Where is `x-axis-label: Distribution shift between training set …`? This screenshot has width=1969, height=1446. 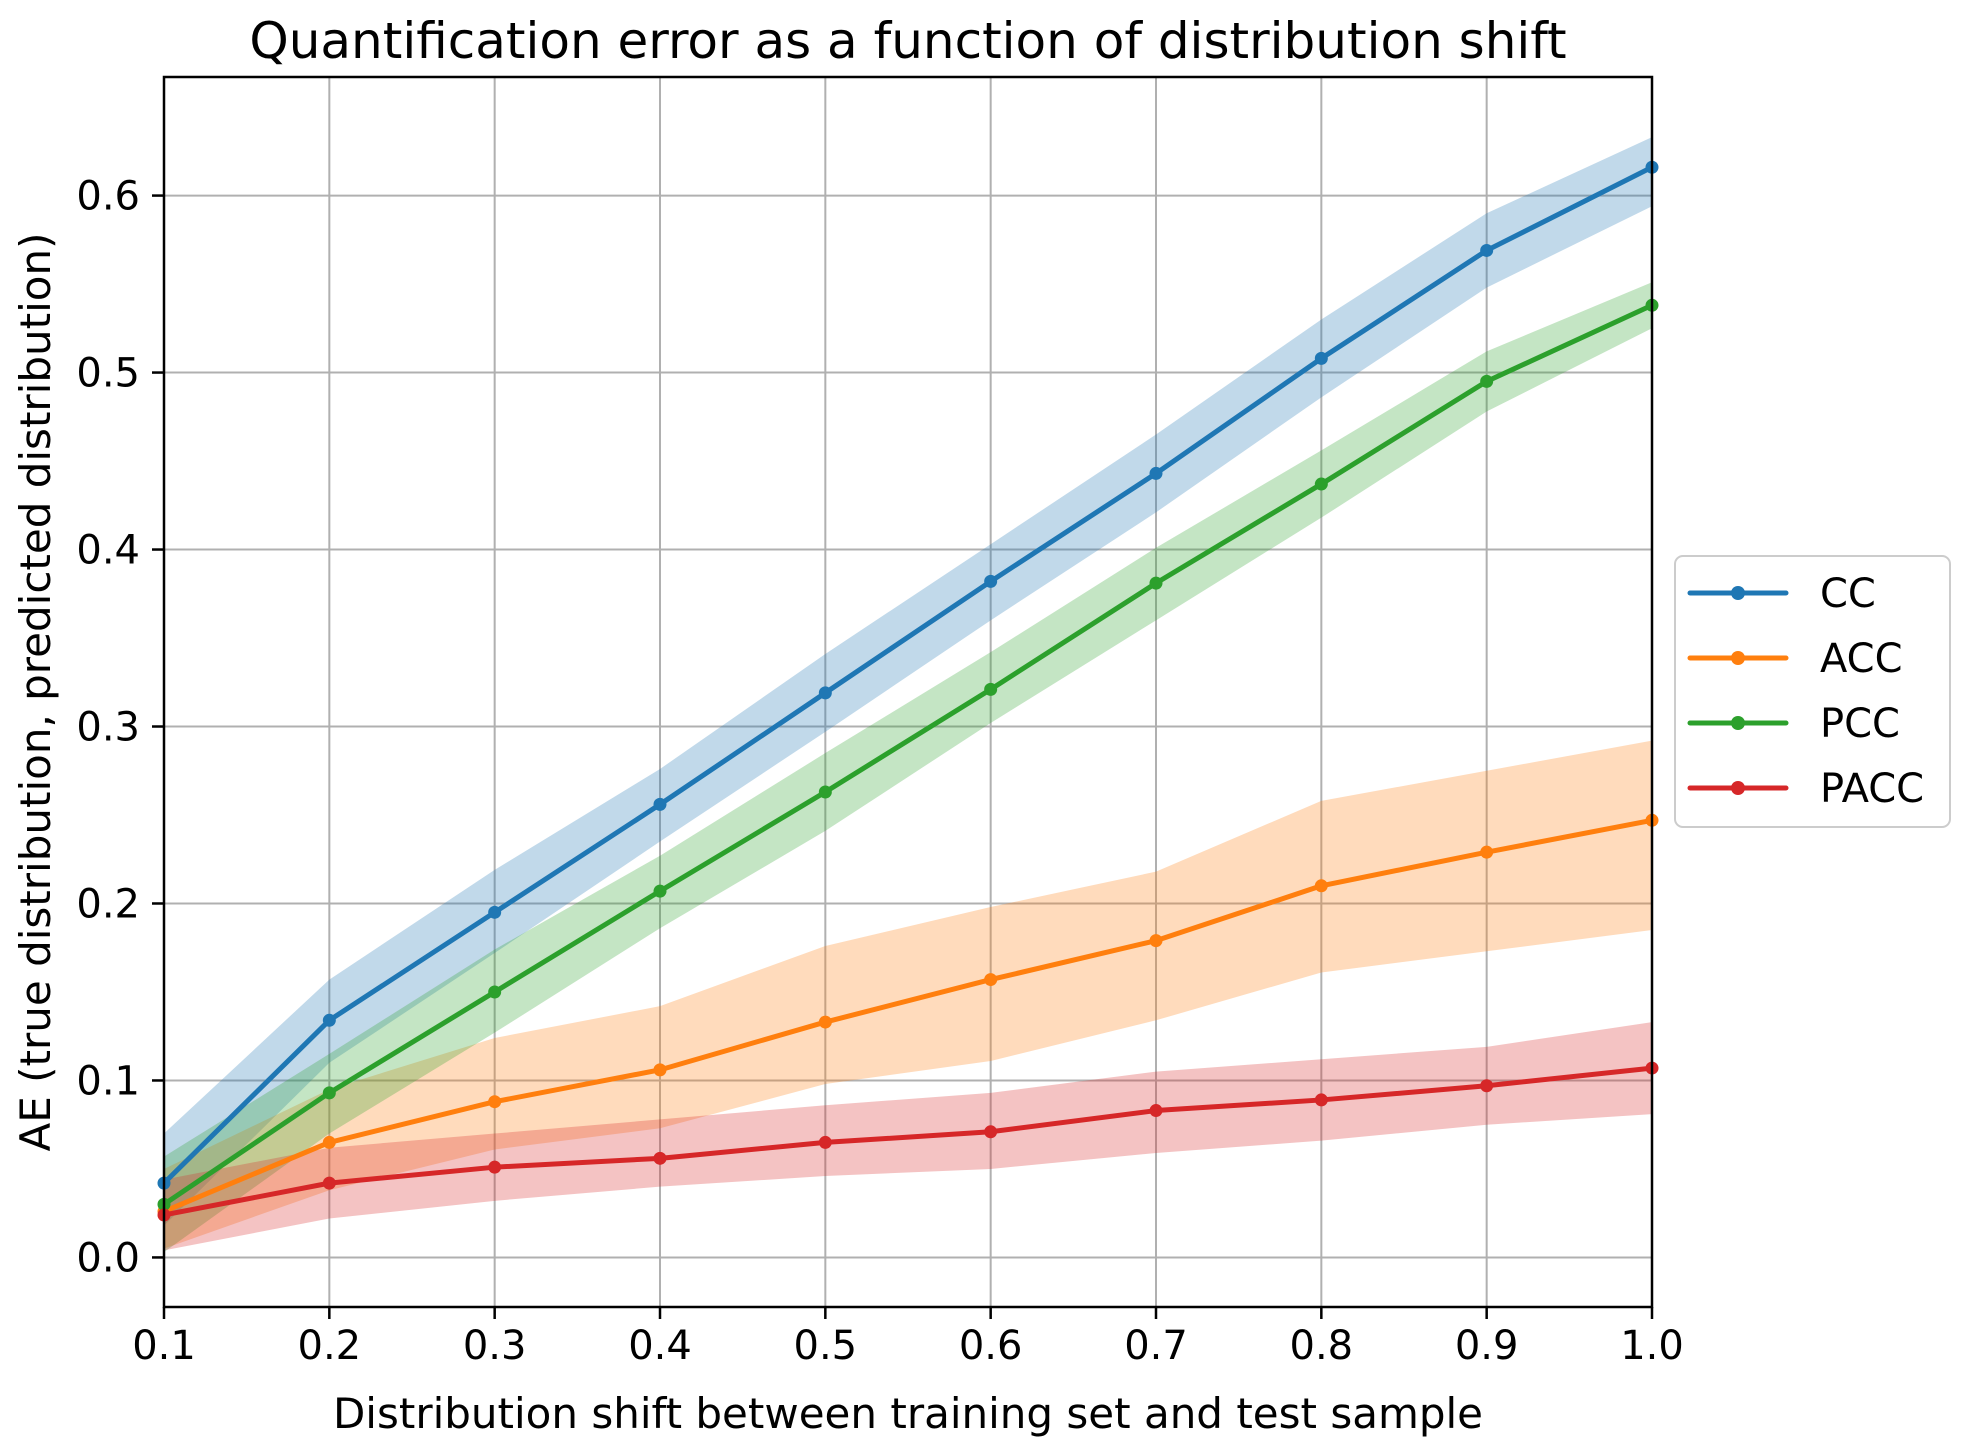 x-axis-label: Distribution shift between training set … is located at coordinates (908, 1413).